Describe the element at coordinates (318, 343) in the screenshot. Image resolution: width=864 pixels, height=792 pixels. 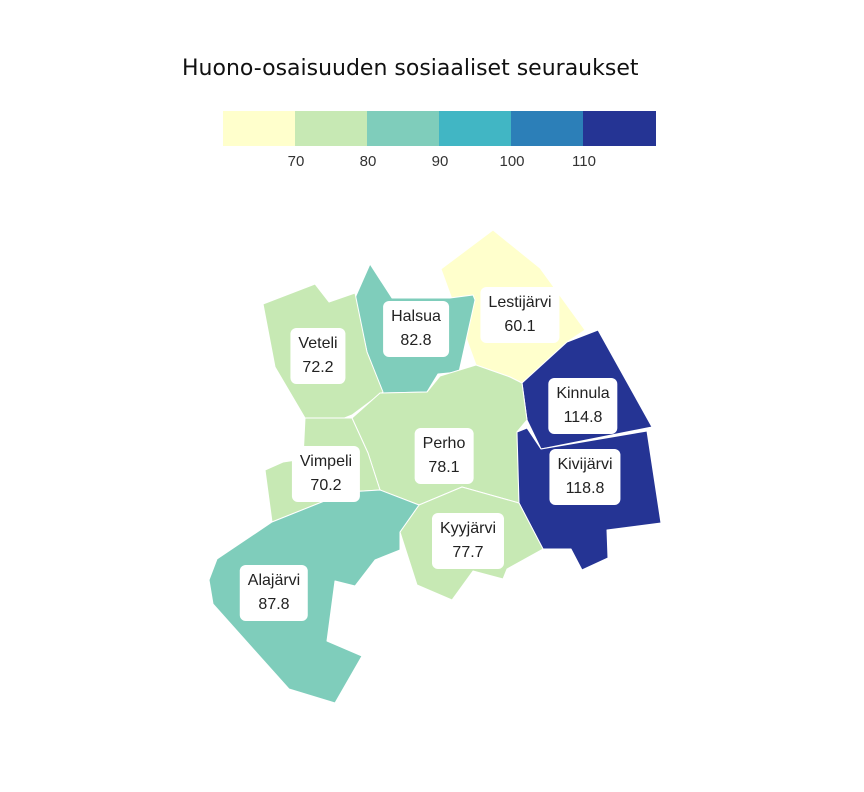
I see `region-name: Veteli` at that location.